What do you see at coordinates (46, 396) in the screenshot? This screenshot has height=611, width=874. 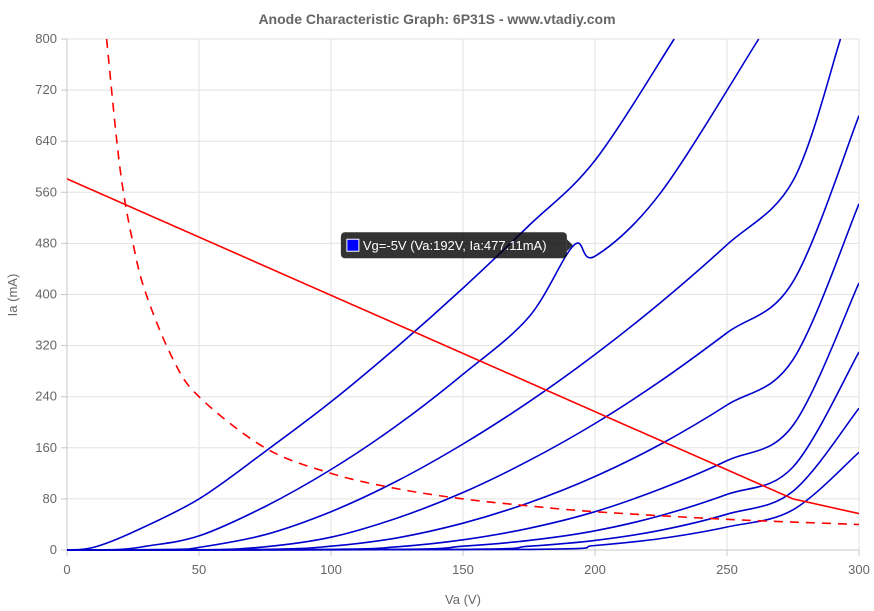 I see `y-tick-label: 240` at bounding box center [46, 396].